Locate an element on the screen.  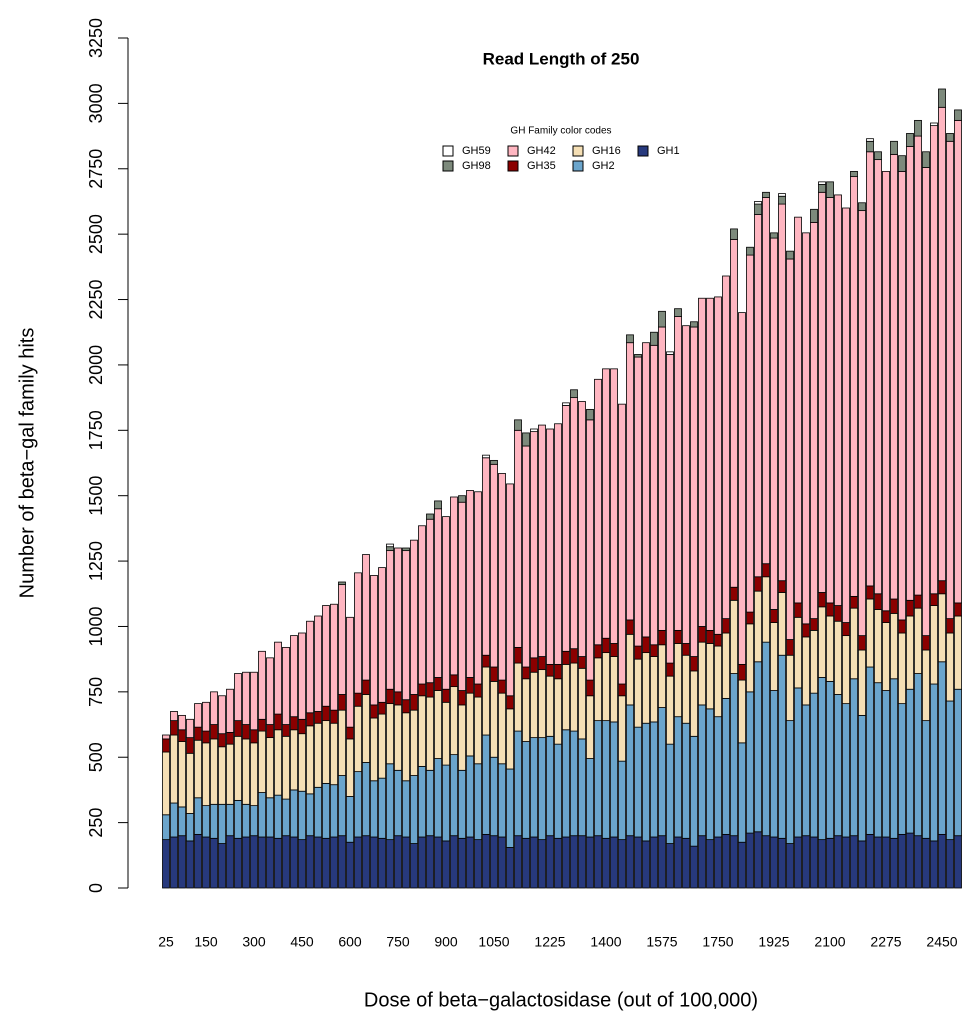
x-tick-label: 1575 is located at coordinates (661, 942).